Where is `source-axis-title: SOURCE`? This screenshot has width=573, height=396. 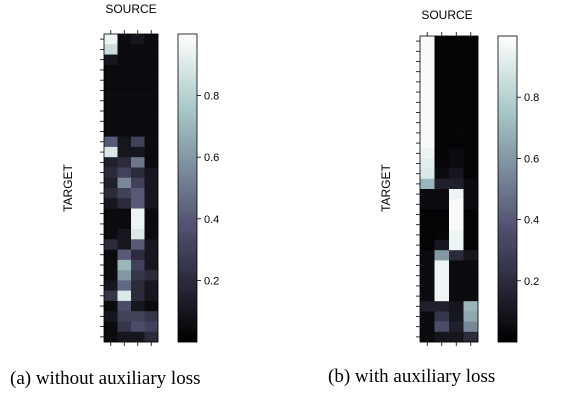
source-axis-title: SOURCE is located at coordinates (130, 9).